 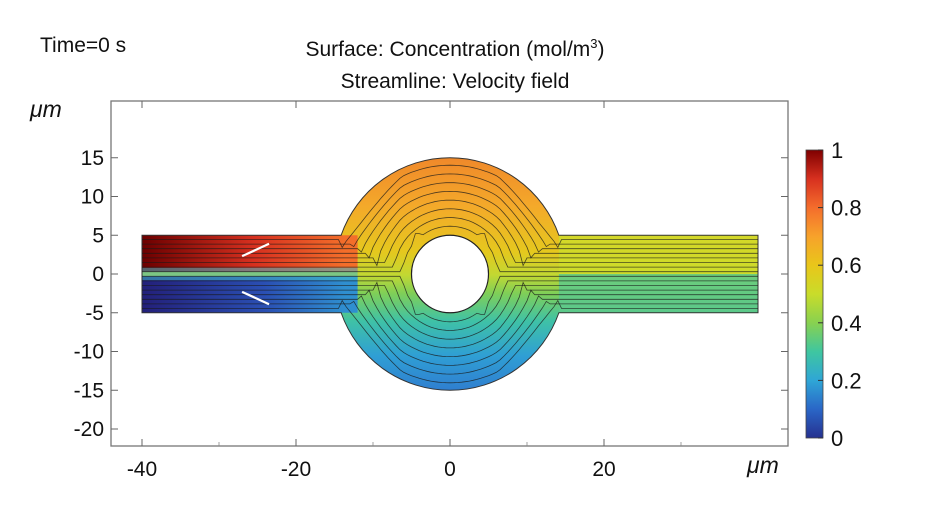 I want to click on time-label: Time=0 s, so click(x=83, y=45).